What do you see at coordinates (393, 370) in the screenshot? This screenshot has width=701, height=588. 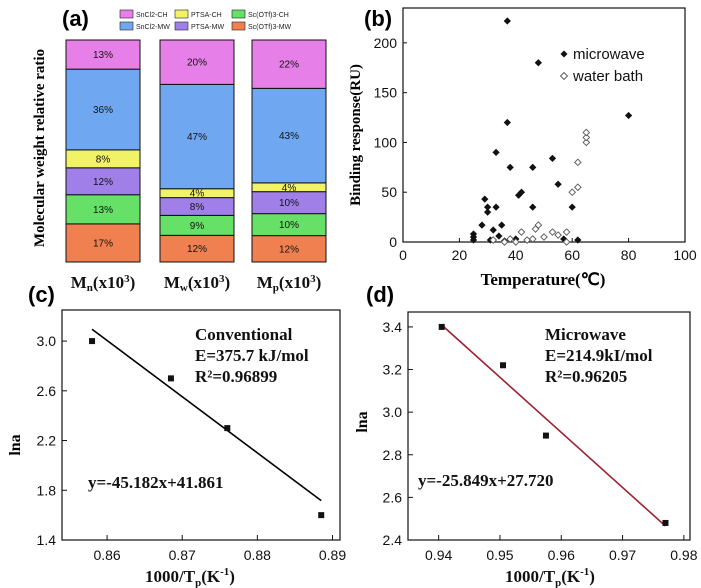 I see `y-tick-label: 3.2` at bounding box center [393, 370].